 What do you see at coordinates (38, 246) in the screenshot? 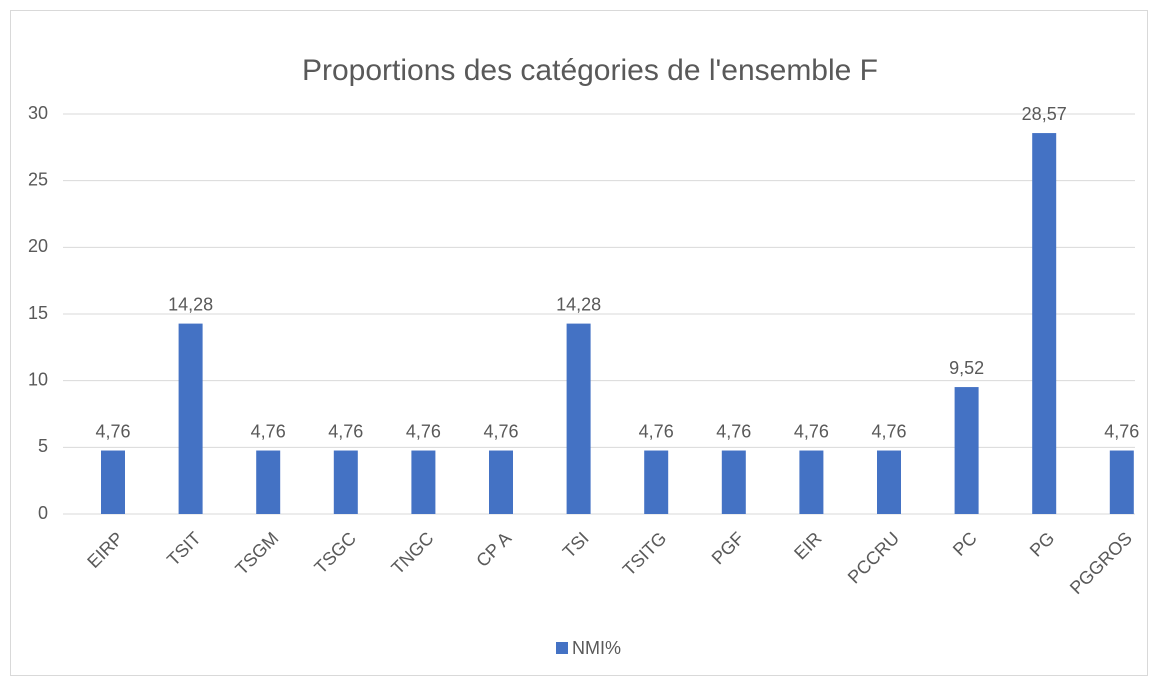
I see `y-tick-label: 20` at bounding box center [38, 246].